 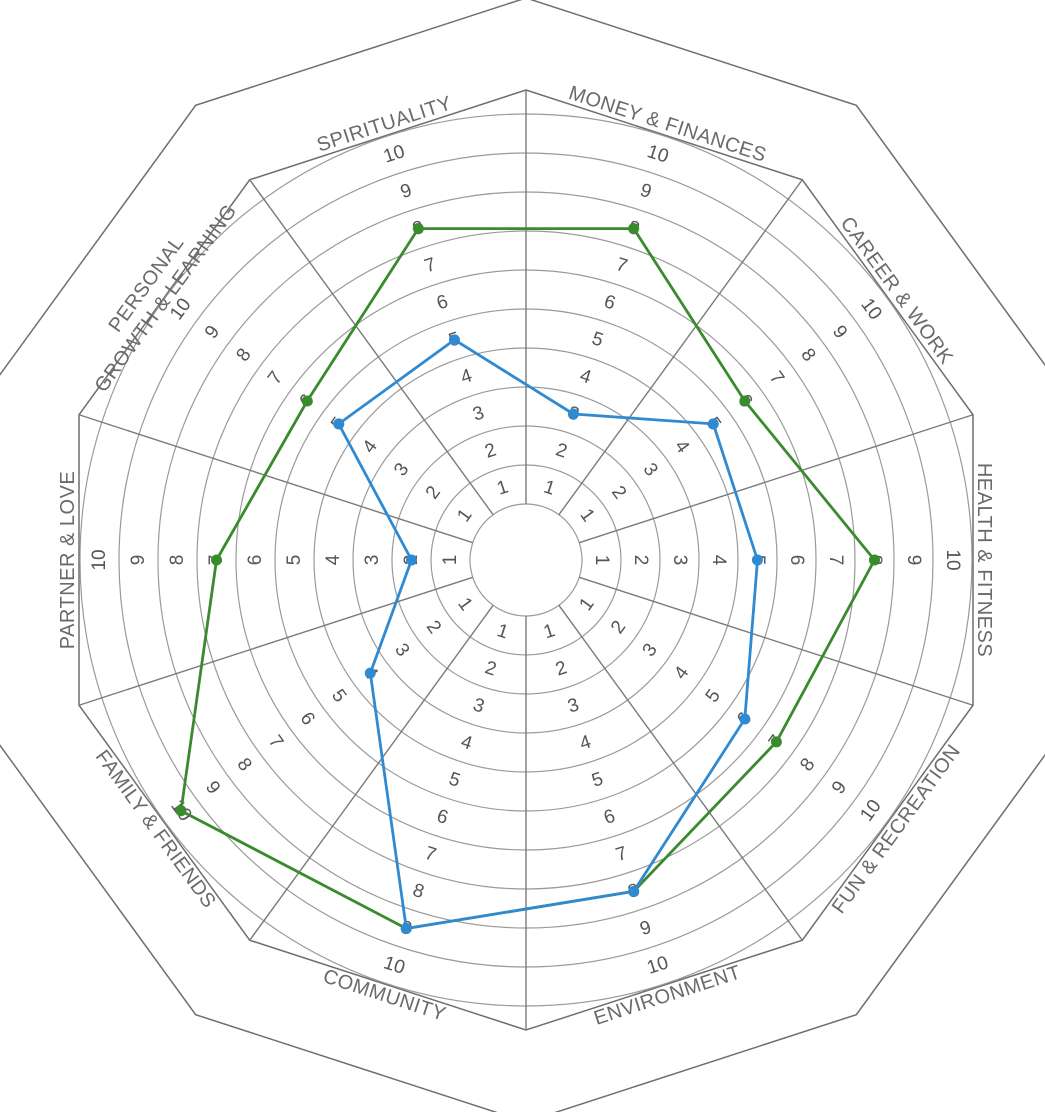 I want to click on scale-ring, so click(x=526, y=560).